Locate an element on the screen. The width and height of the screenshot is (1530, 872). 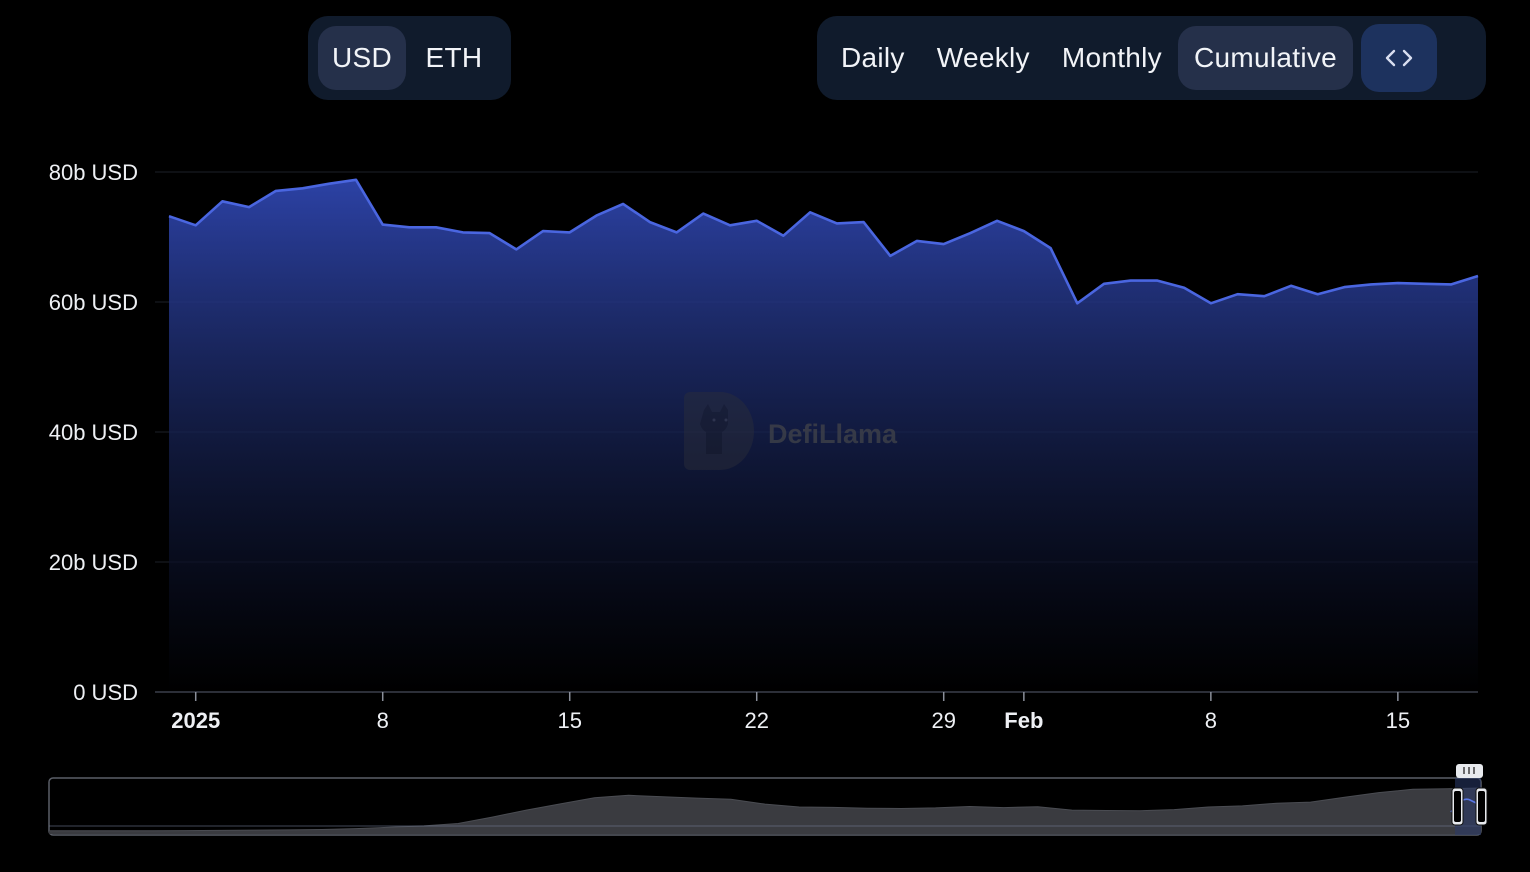
embed-button is located at coordinates (1399, 58).